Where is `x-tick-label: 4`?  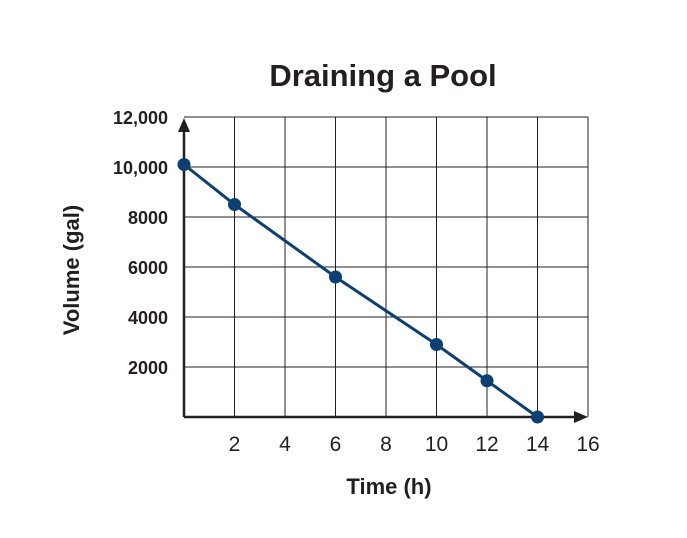
x-tick-label: 4 is located at coordinates (285, 444).